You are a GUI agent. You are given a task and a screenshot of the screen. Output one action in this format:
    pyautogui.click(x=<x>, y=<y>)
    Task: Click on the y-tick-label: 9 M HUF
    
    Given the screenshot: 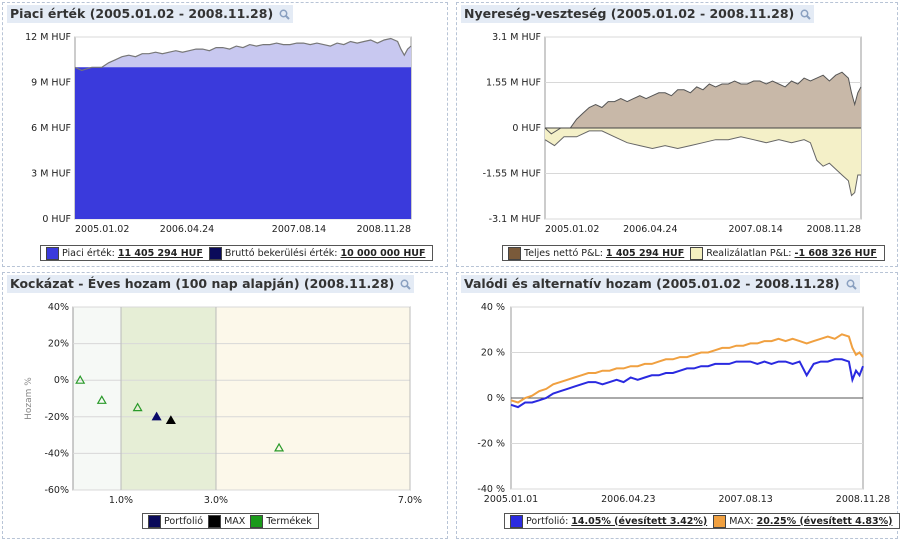 What is the action you would take?
    pyautogui.click(x=51, y=83)
    